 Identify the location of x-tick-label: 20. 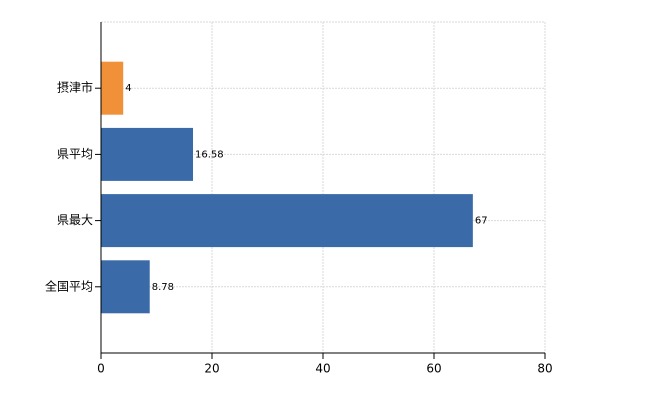
(211, 369).